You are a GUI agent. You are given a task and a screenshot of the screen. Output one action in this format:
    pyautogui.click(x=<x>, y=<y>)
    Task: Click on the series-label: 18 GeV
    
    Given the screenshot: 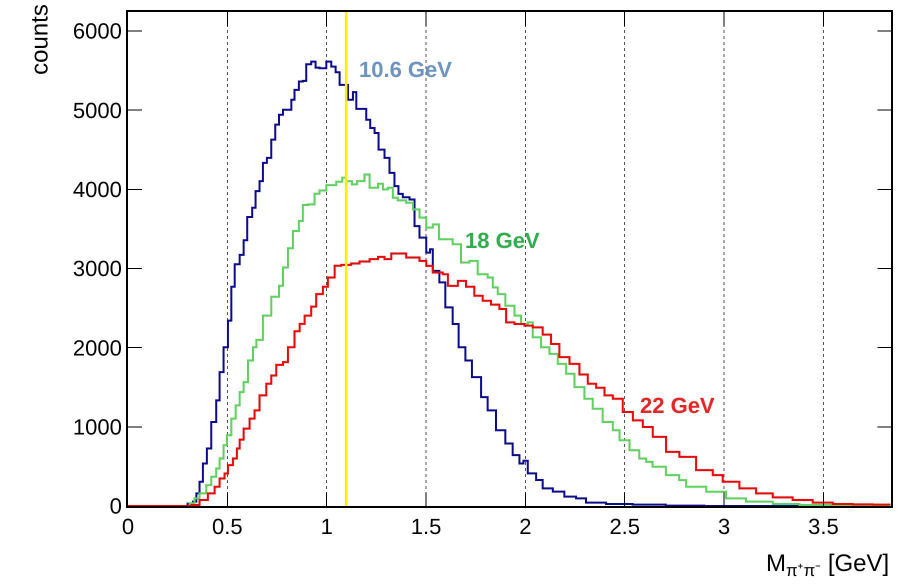 What is the action you would take?
    pyautogui.click(x=502, y=240)
    